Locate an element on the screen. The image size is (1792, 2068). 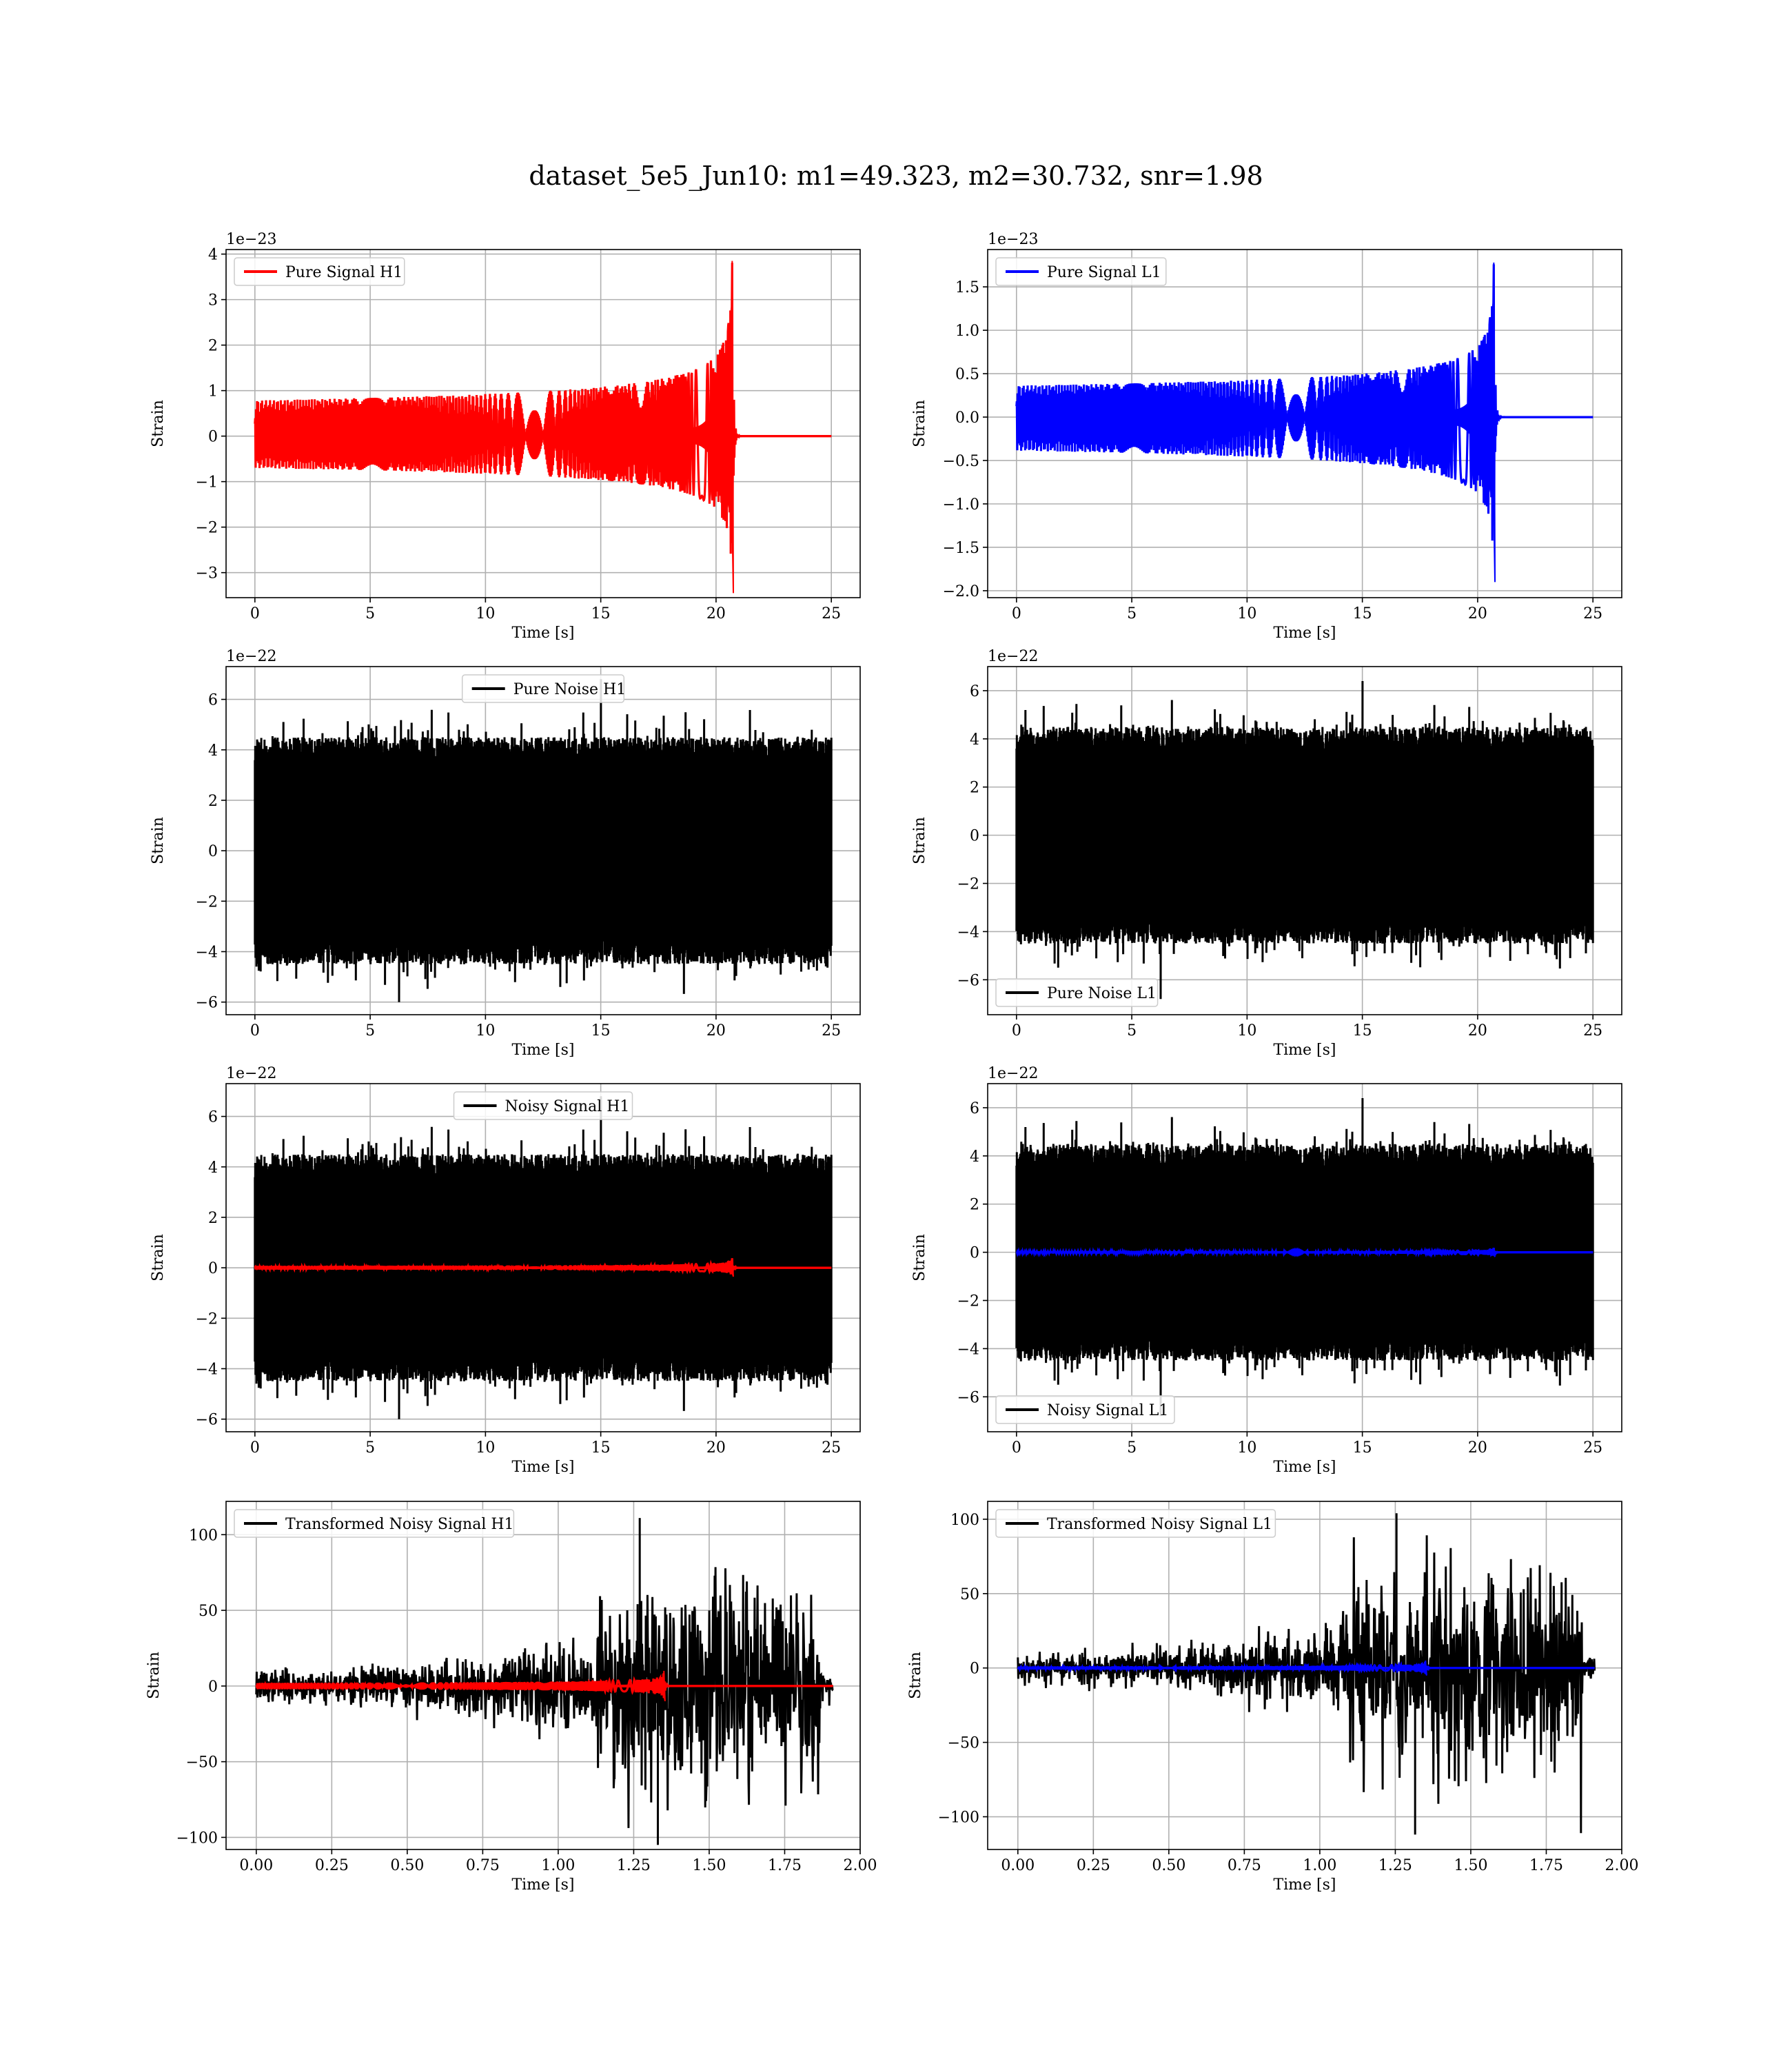
y-tick-label: 50 is located at coordinates (969, 1594).